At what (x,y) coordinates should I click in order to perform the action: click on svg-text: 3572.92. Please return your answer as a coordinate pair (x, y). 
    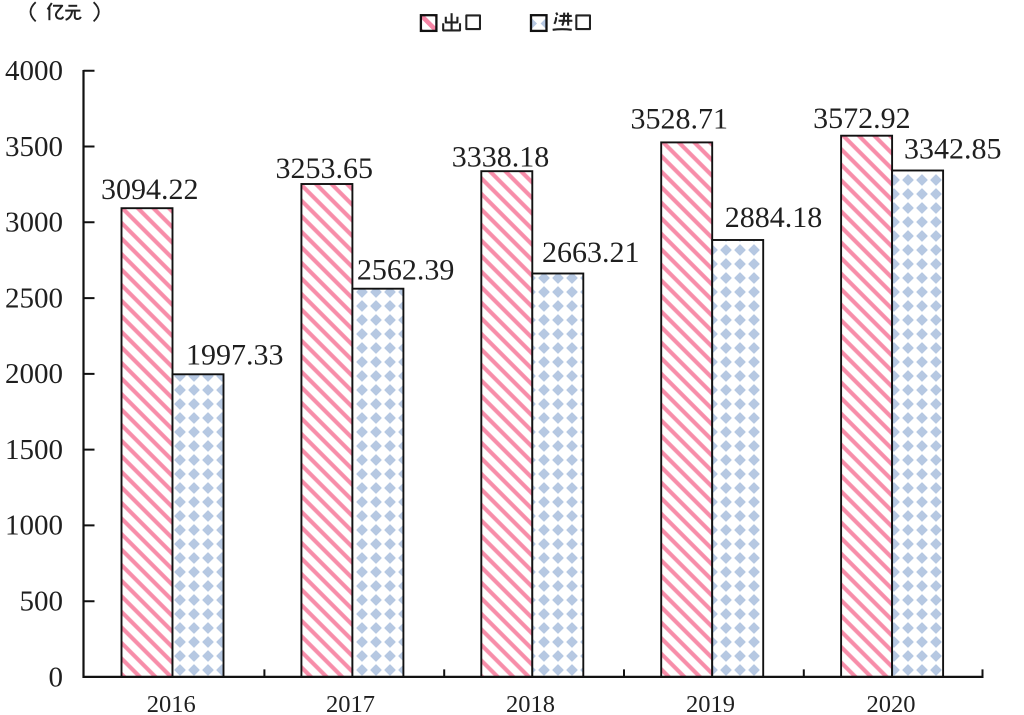
    Looking at the image, I should click on (862, 118).